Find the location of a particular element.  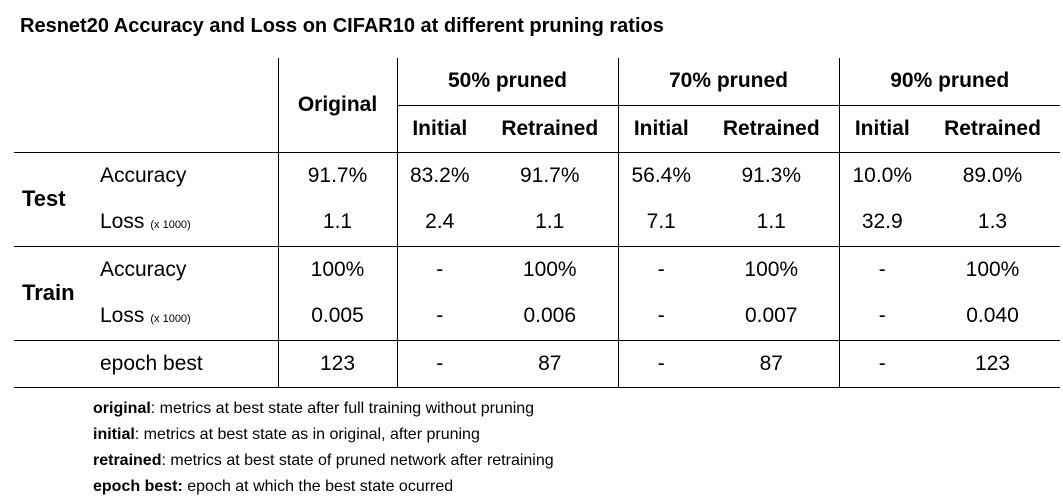

header-group-70: 70% pruned is located at coordinates (728, 82).